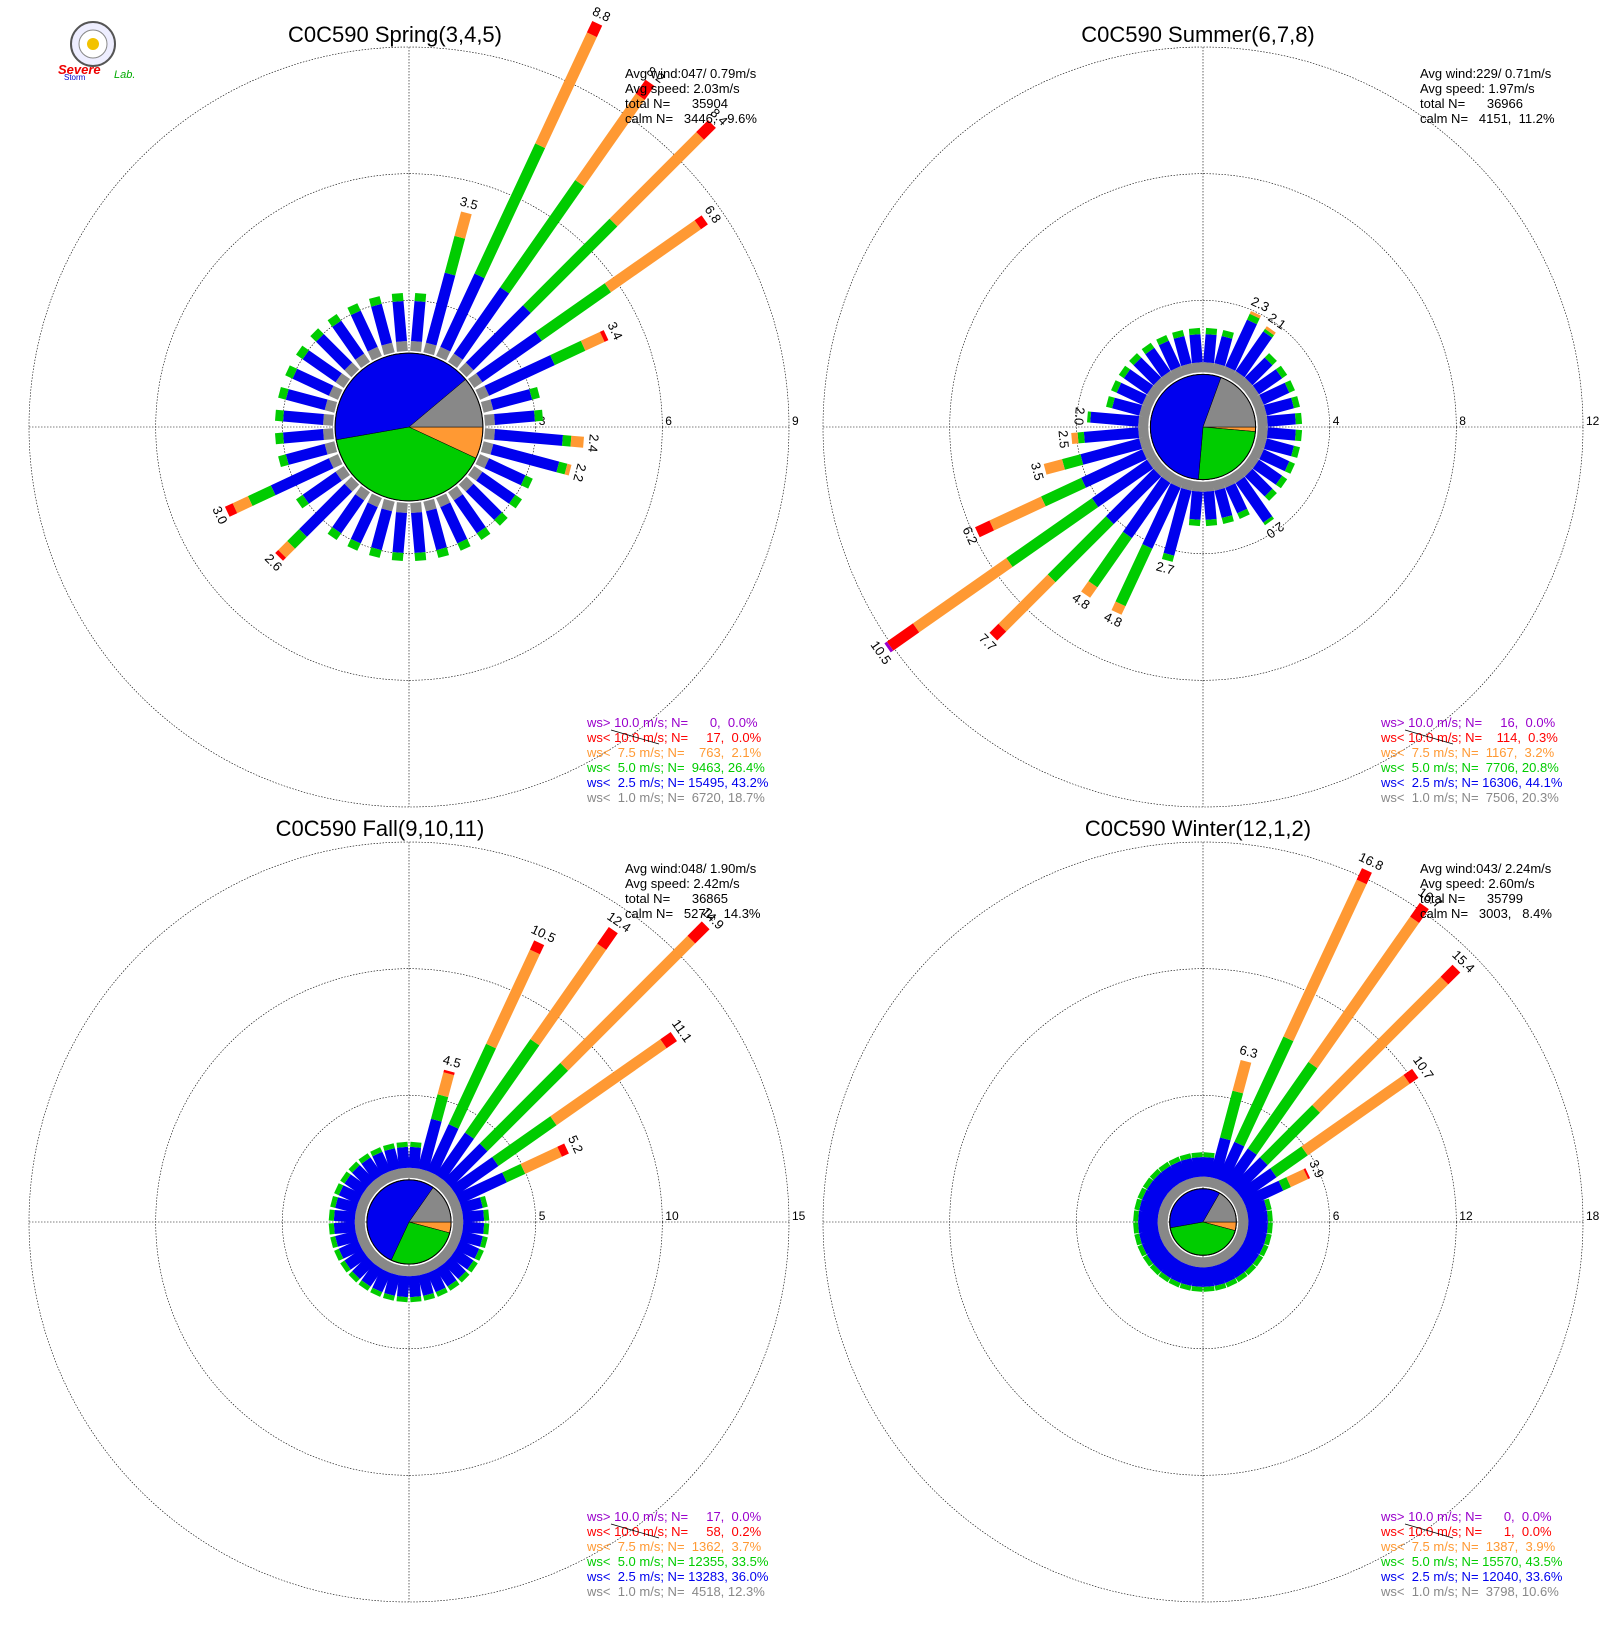 The height and width of the screenshot is (1645, 1620). Describe the element at coordinates (1336, 1216) in the screenshot. I see `ring-label: 6` at that location.